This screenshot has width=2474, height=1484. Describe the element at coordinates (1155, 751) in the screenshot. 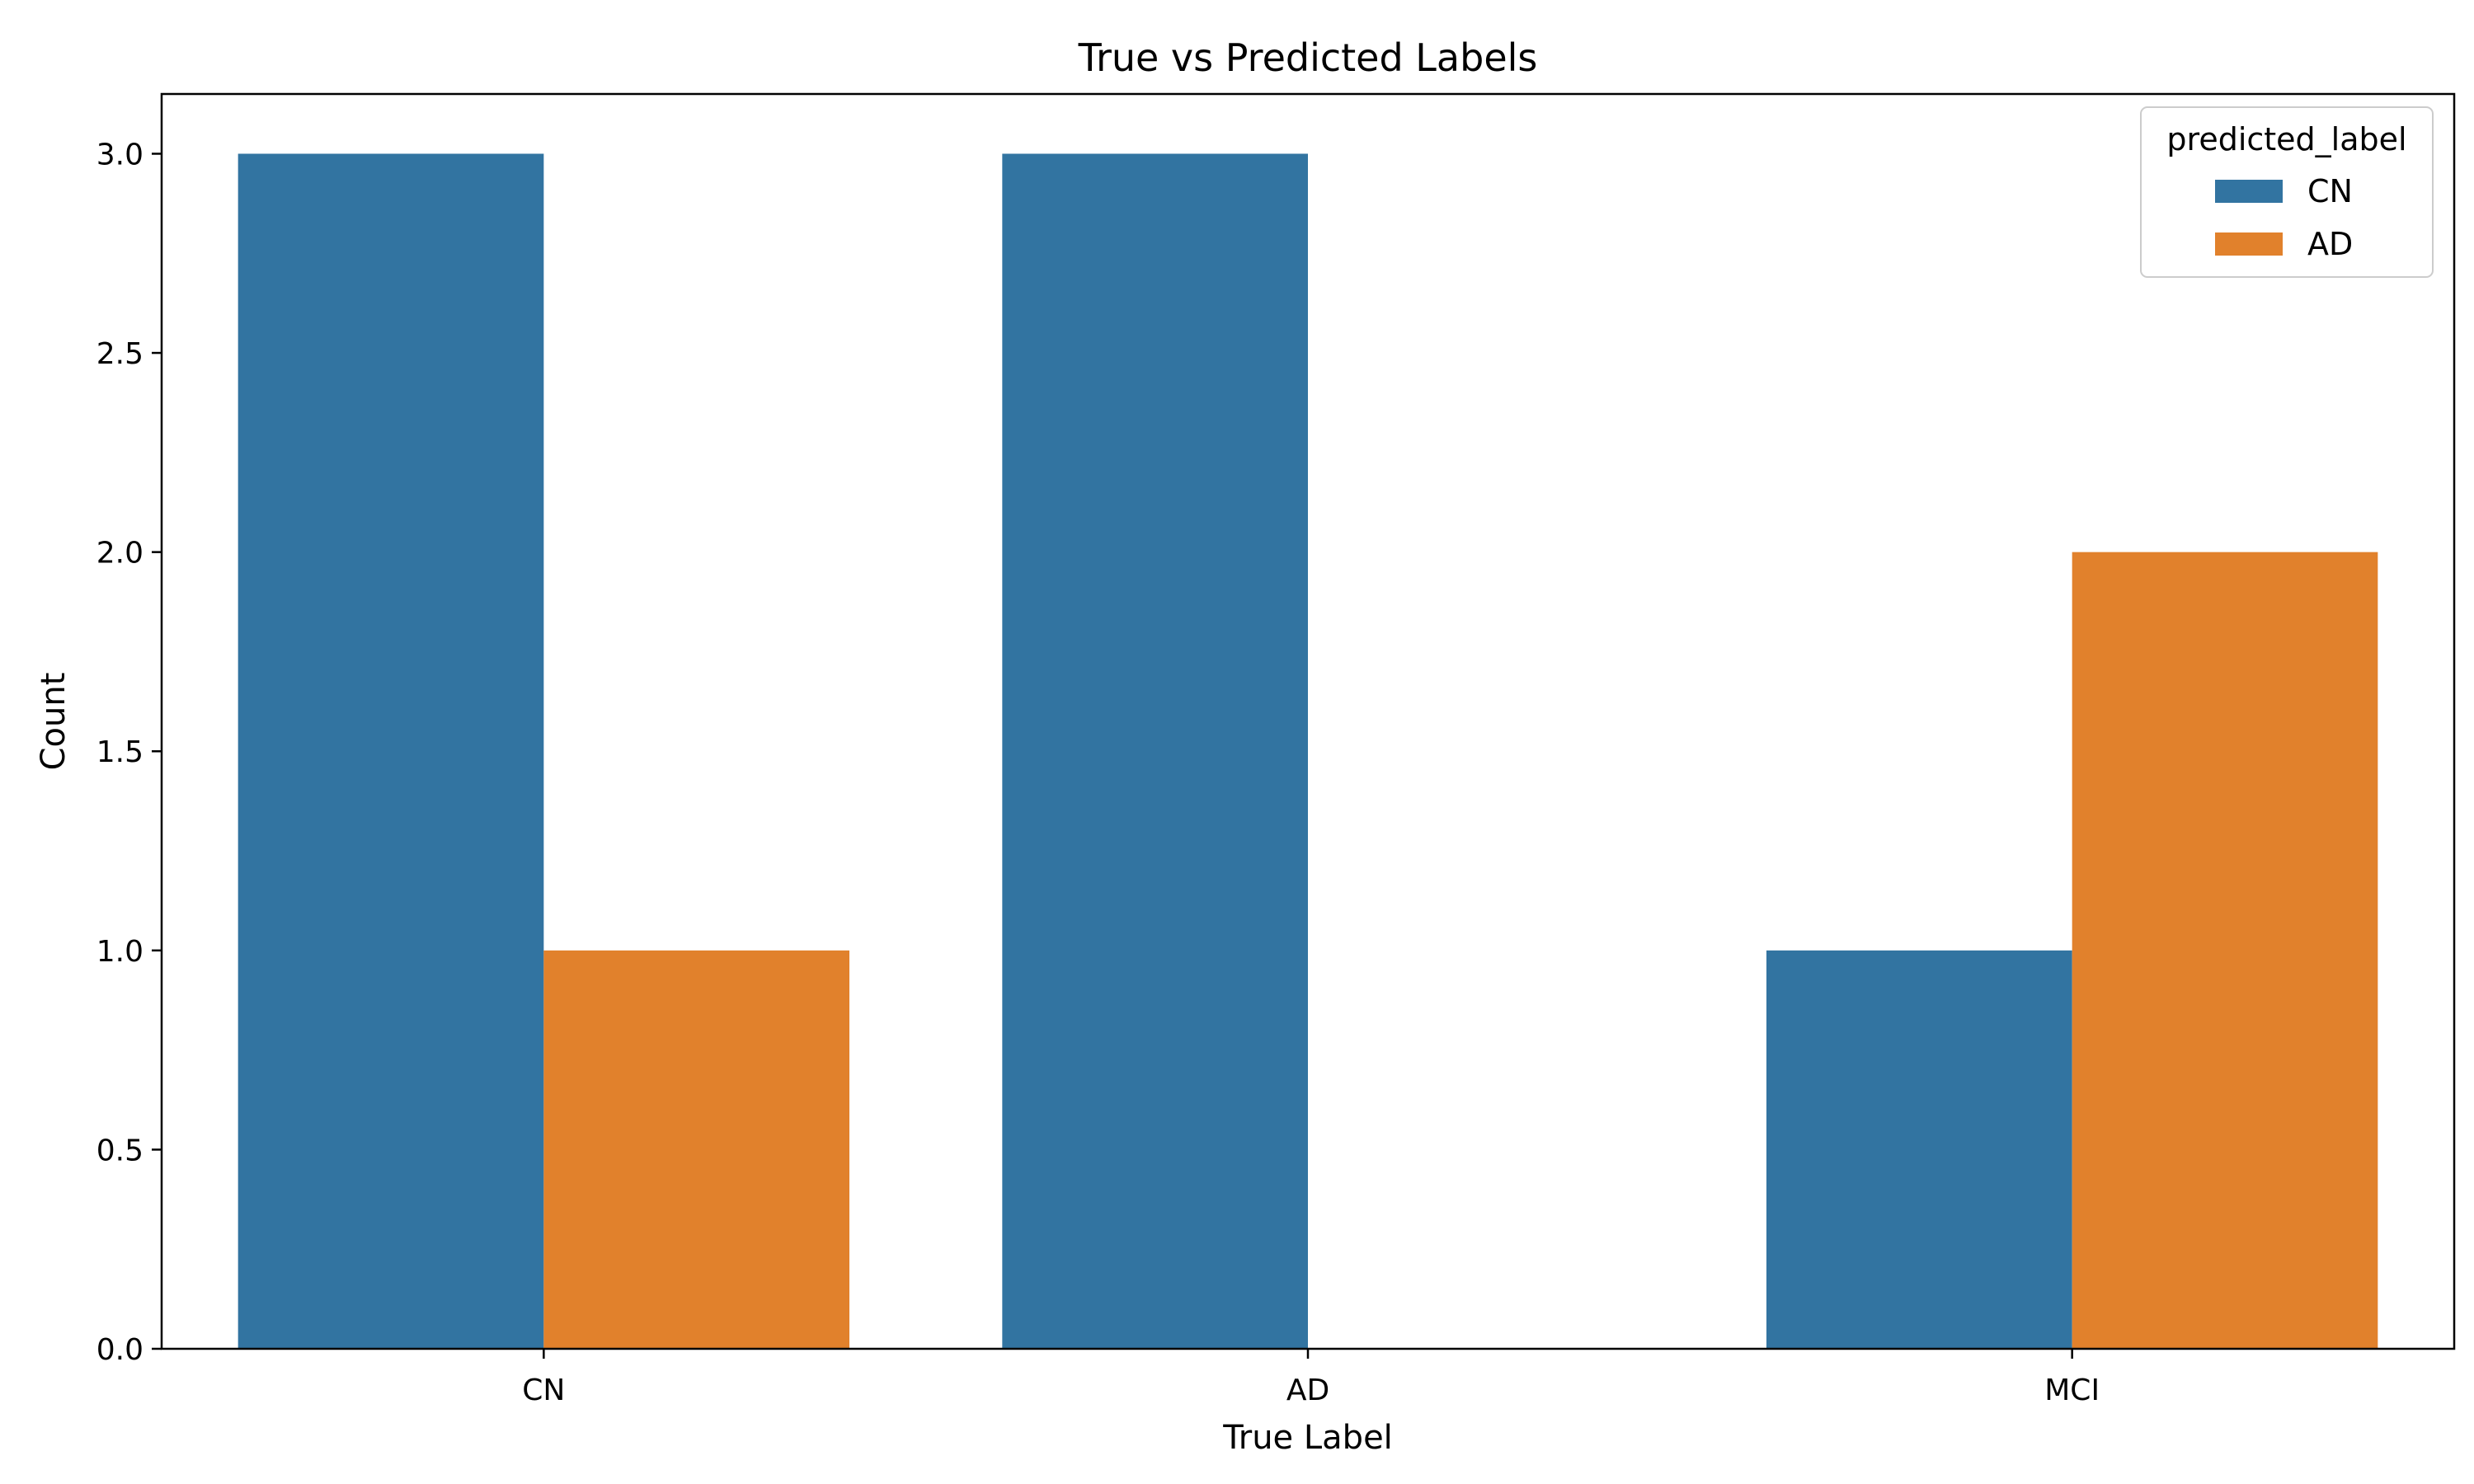

I see `bar-cn-ad` at that location.